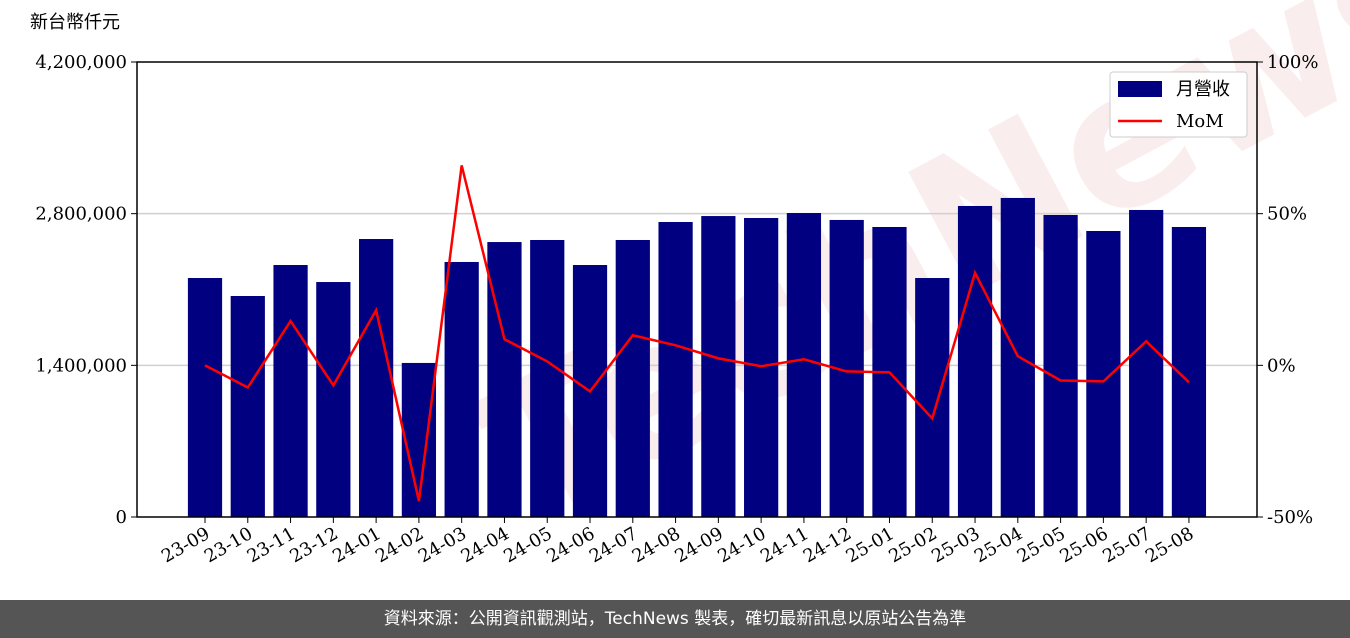 The height and width of the screenshot is (638, 1350). What do you see at coordinates (912, 545) in the screenshot?
I see `x-tick-label: 25-02` at bounding box center [912, 545].